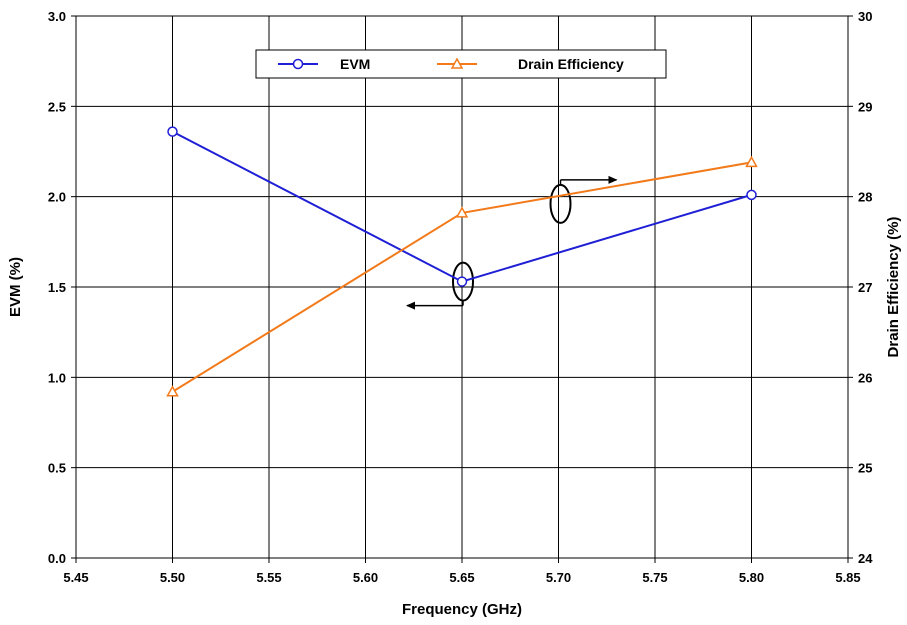 The width and height of the screenshot is (907, 625). What do you see at coordinates (865, 468) in the screenshot?
I see `y2-tick-label: 25` at bounding box center [865, 468].